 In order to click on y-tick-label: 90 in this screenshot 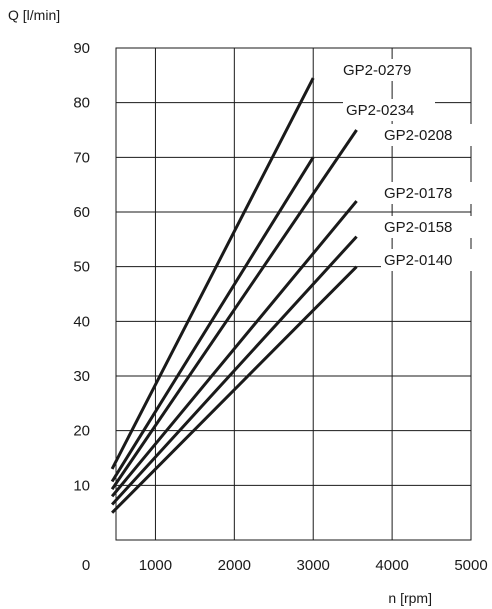, I will do `click(81, 48)`.